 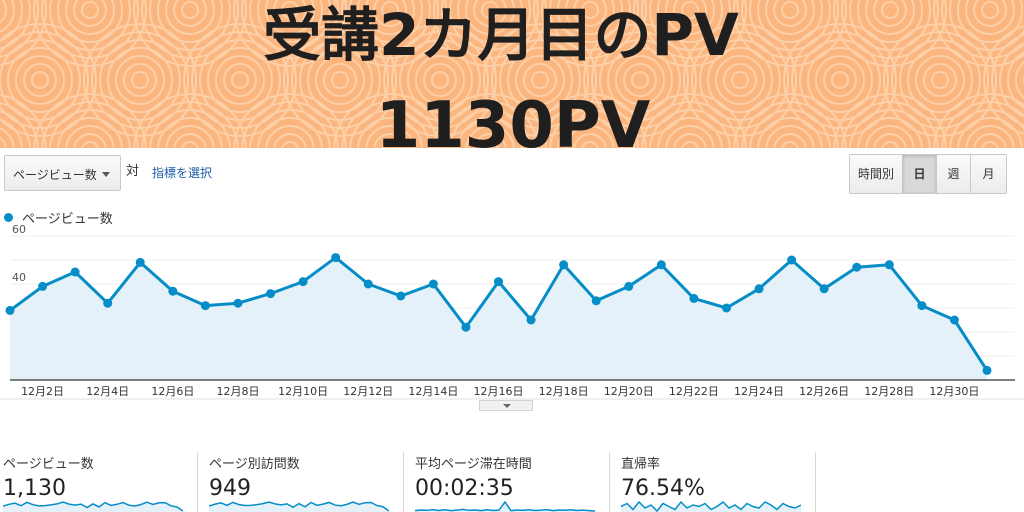 What do you see at coordinates (368, 391) in the screenshot?
I see `x-tick-label: 12月12日` at bounding box center [368, 391].